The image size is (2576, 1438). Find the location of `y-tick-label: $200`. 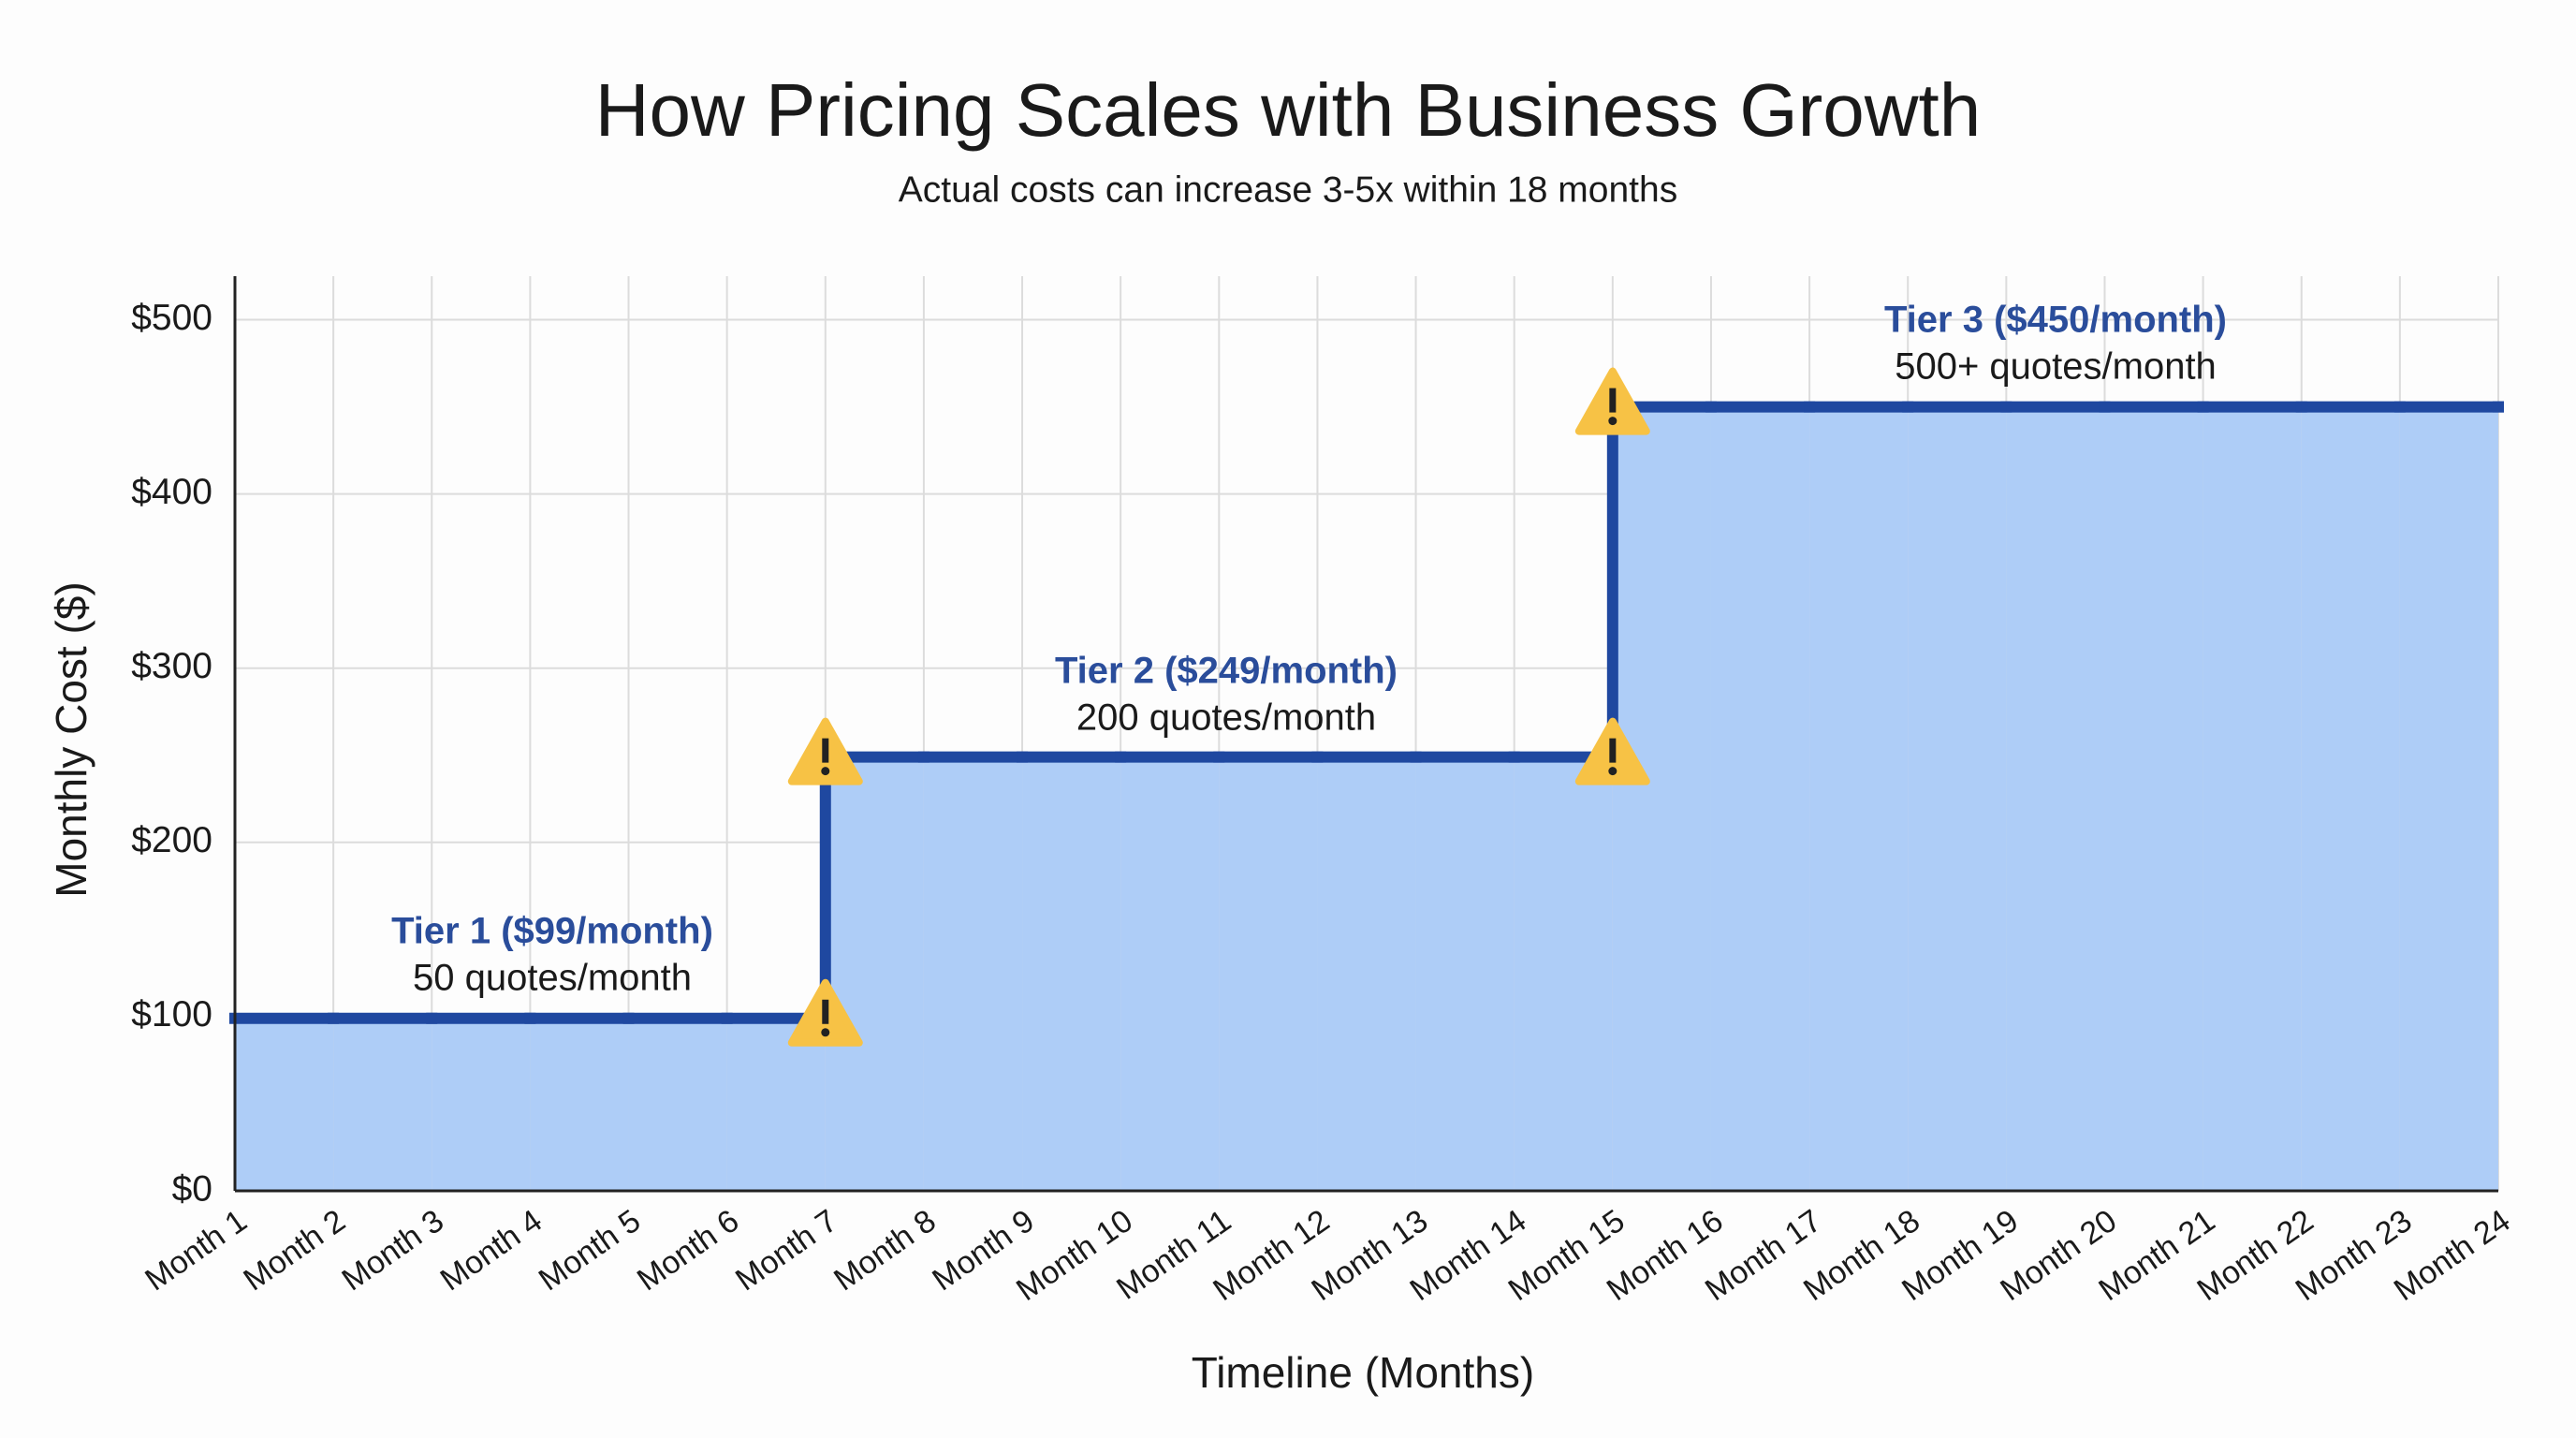

y-tick-label: $200 is located at coordinates (172, 840).